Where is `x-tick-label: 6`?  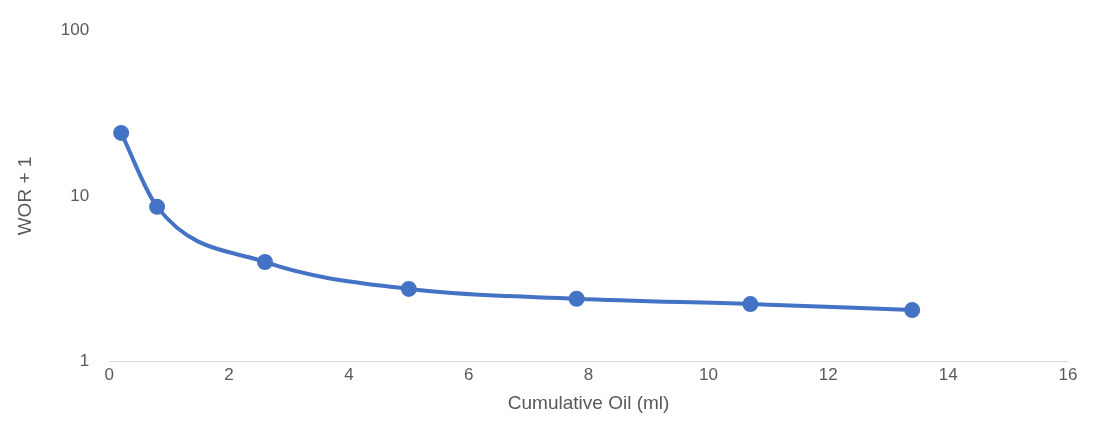
x-tick-label: 6 is located at coordinates (468, 374).